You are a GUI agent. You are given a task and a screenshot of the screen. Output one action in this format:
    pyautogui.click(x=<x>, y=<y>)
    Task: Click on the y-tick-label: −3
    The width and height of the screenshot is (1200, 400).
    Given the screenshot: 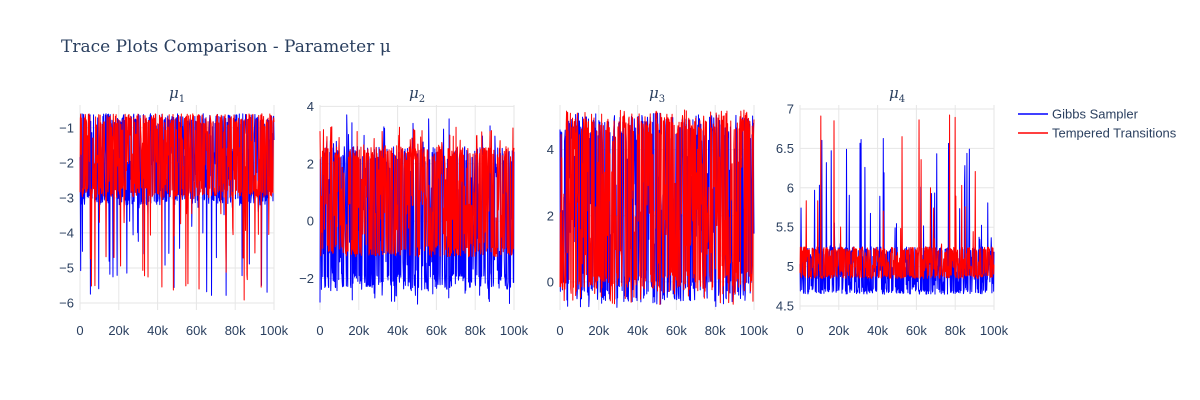 What is the action you would take?
    pyautogui.click(x=66, y=197)
    